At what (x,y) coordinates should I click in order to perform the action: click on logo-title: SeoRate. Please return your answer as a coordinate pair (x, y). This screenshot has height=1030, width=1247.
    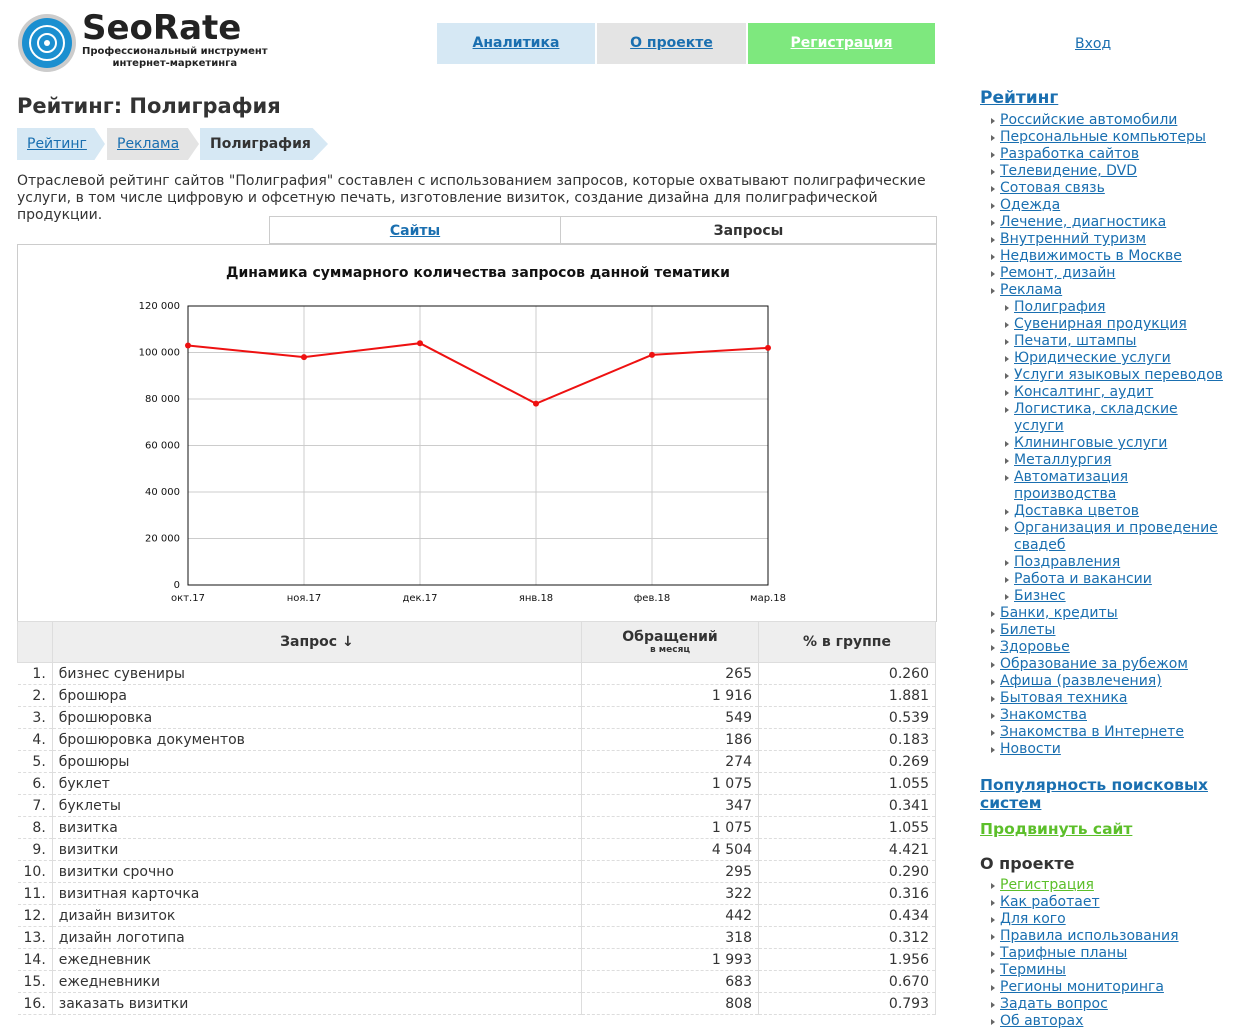
    Looking at the image, I should click on (162, 28).